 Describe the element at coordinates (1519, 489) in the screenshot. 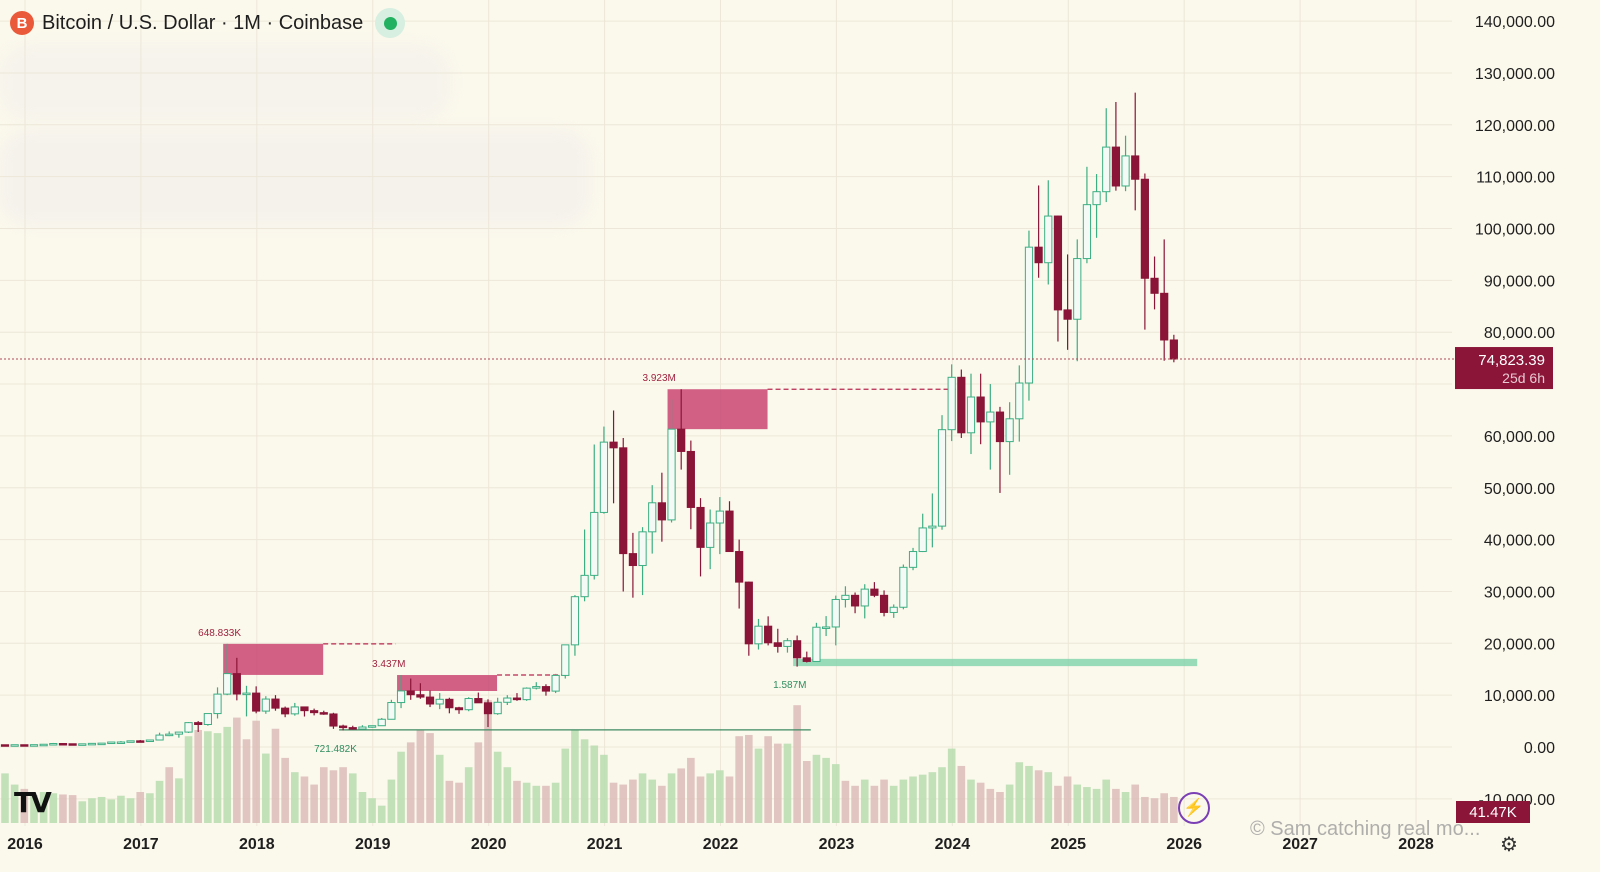

I see `y-tick-label: 50,000.00` at that location.